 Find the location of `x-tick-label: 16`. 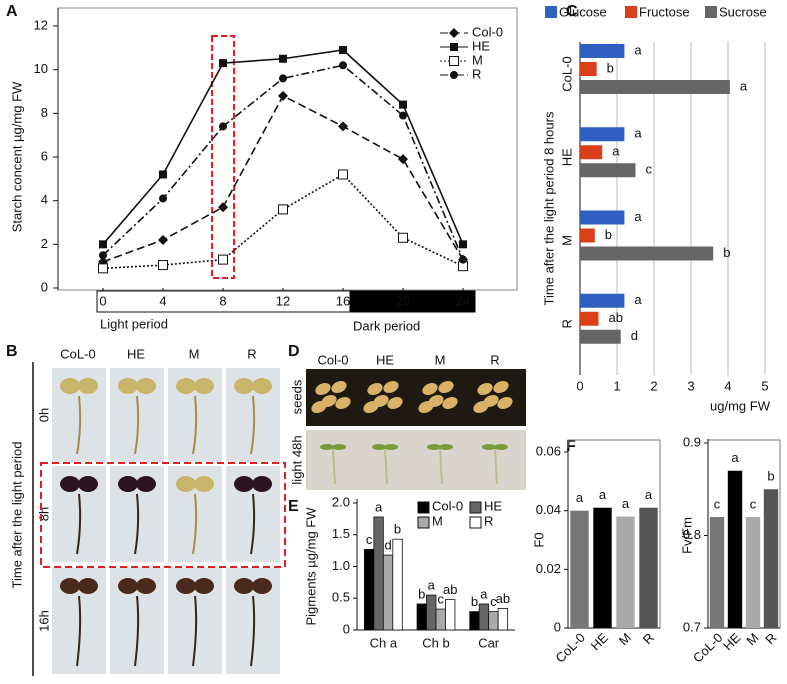

x-tick-label: 16 is located at coordinates (343, 300).